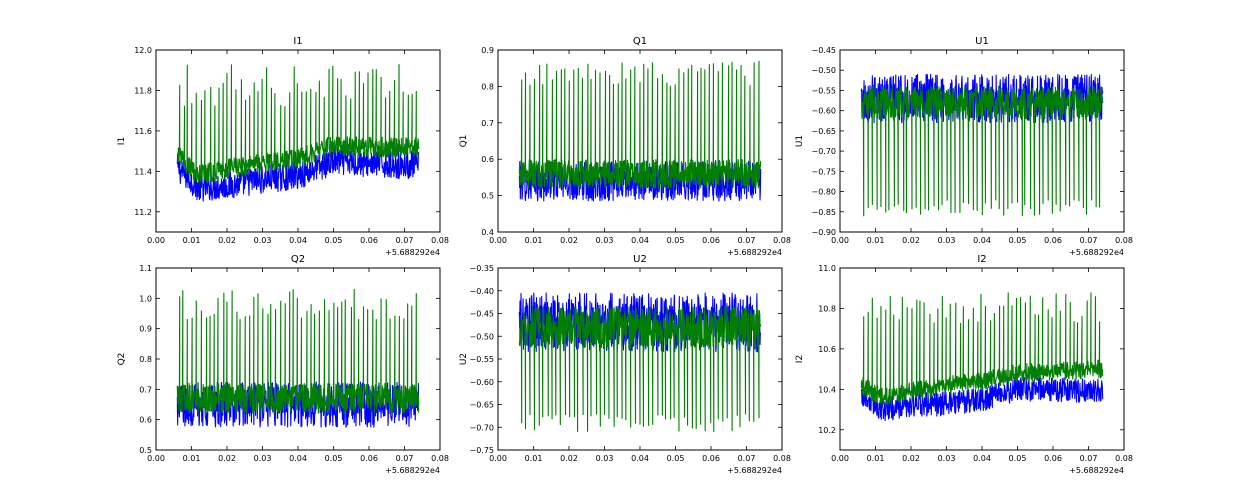 This screenshot has width=1250, height=500. I want to click on y-tick-label: 0.5, so click(145, 450).